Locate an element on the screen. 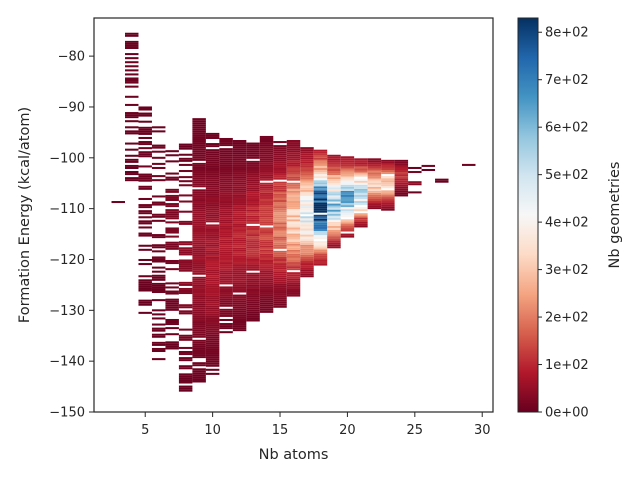 The image size is (640, 484). y-tick-label: −100 is located at coordinates (67, 158).